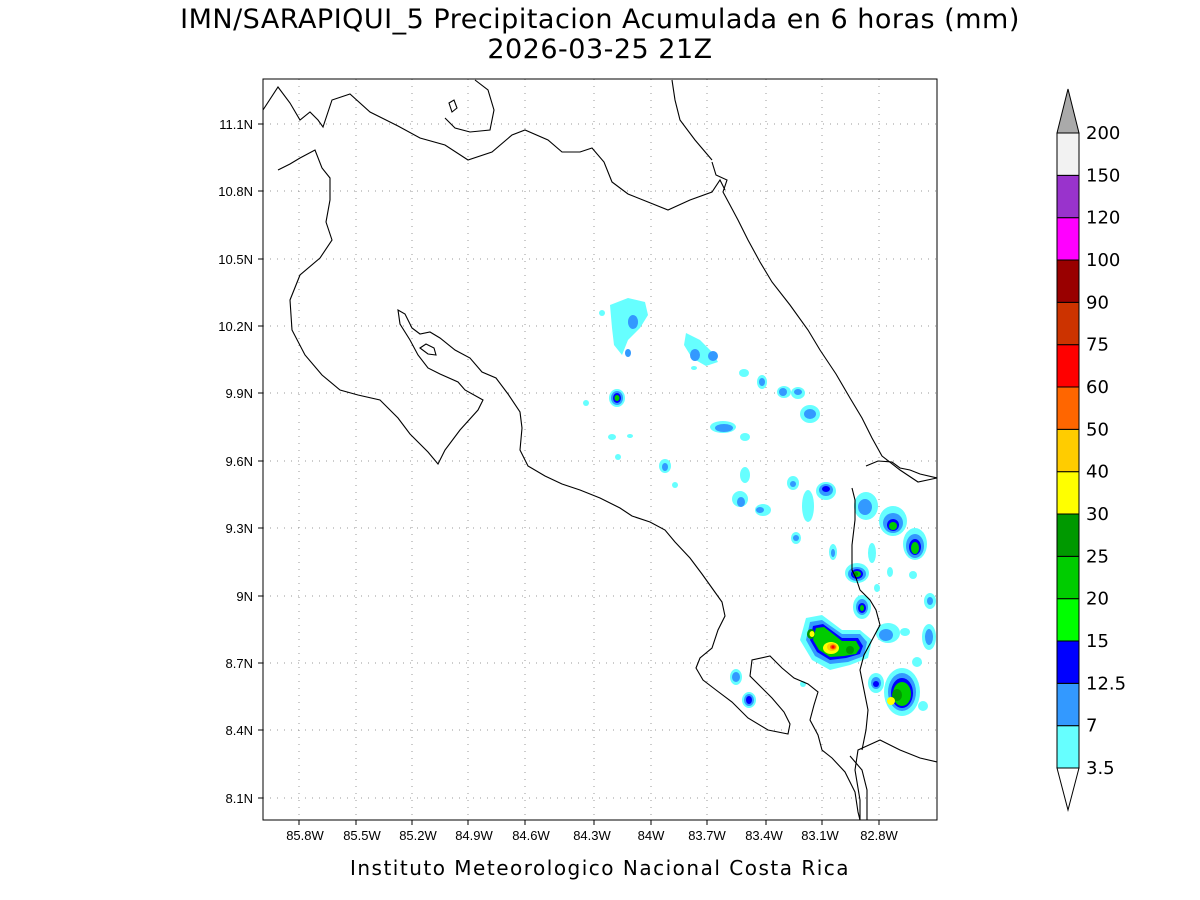 The width and height of the screenshot is (1200, 900). Describe the element at coordinates (239, 663) in the screenshot. I see `y-tick-label: 8.7N` at that location.